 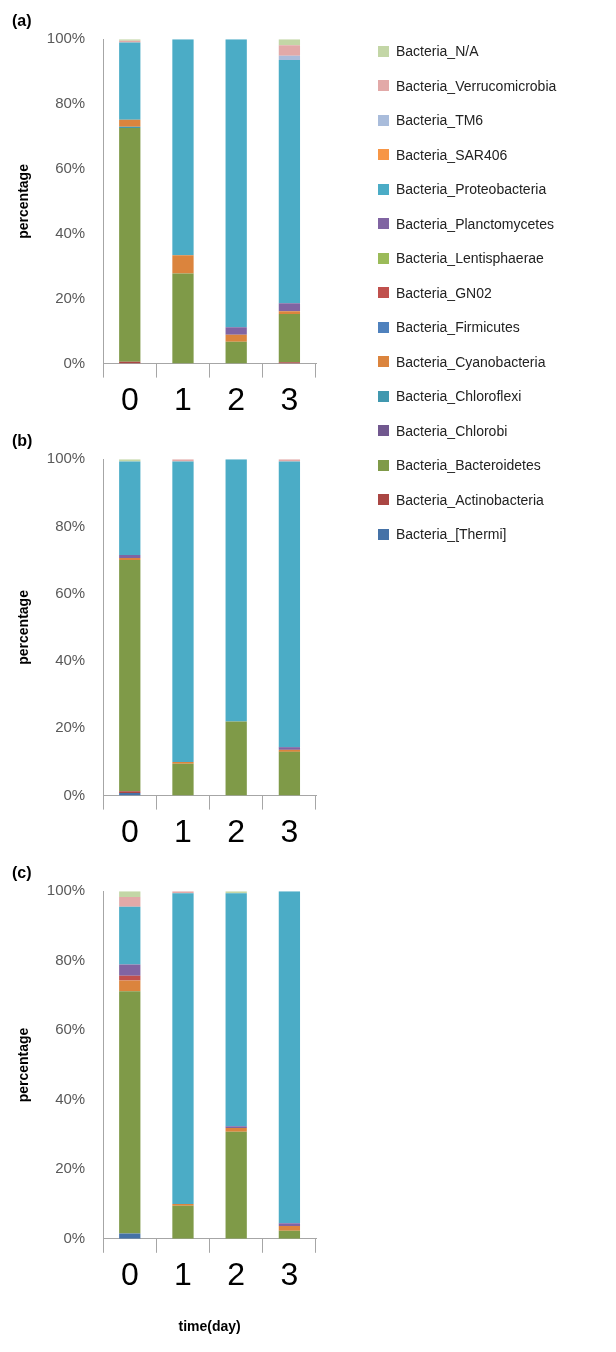 What do you see at coordinates (209, 1326) in the screenshot?
I see `x-axis-title: time(day)` at bounding box center [209, 1326].